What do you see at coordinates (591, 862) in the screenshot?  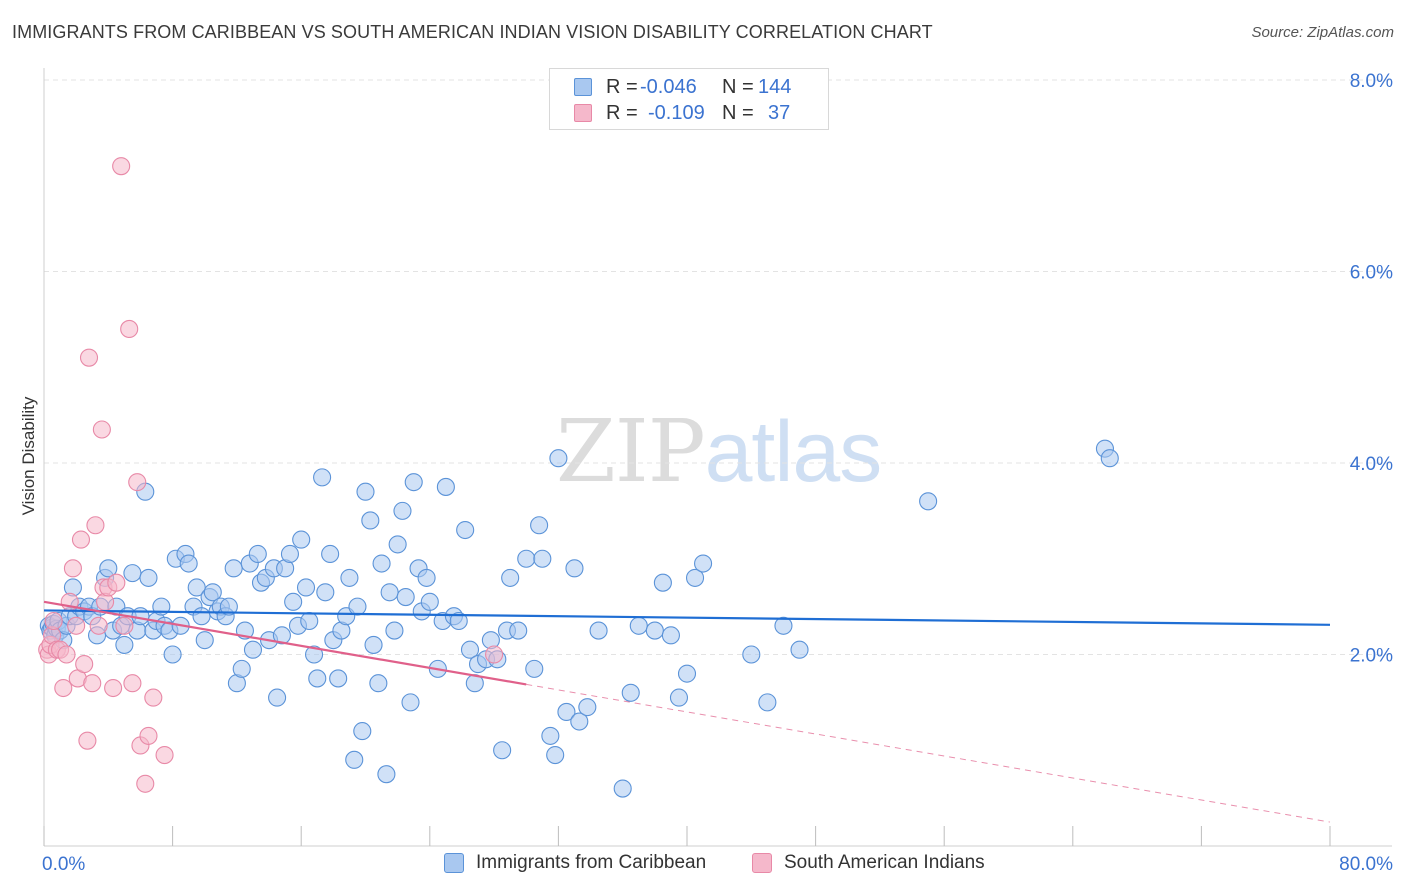 I see `legend-label-caribbean: Immigrants from Caribbean` at bounding box center [591, 862].